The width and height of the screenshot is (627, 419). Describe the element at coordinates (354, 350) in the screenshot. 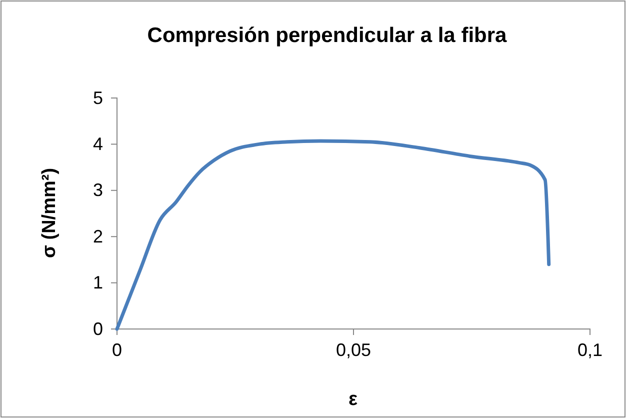

I see `x-tick-label: 0,05` at that location.